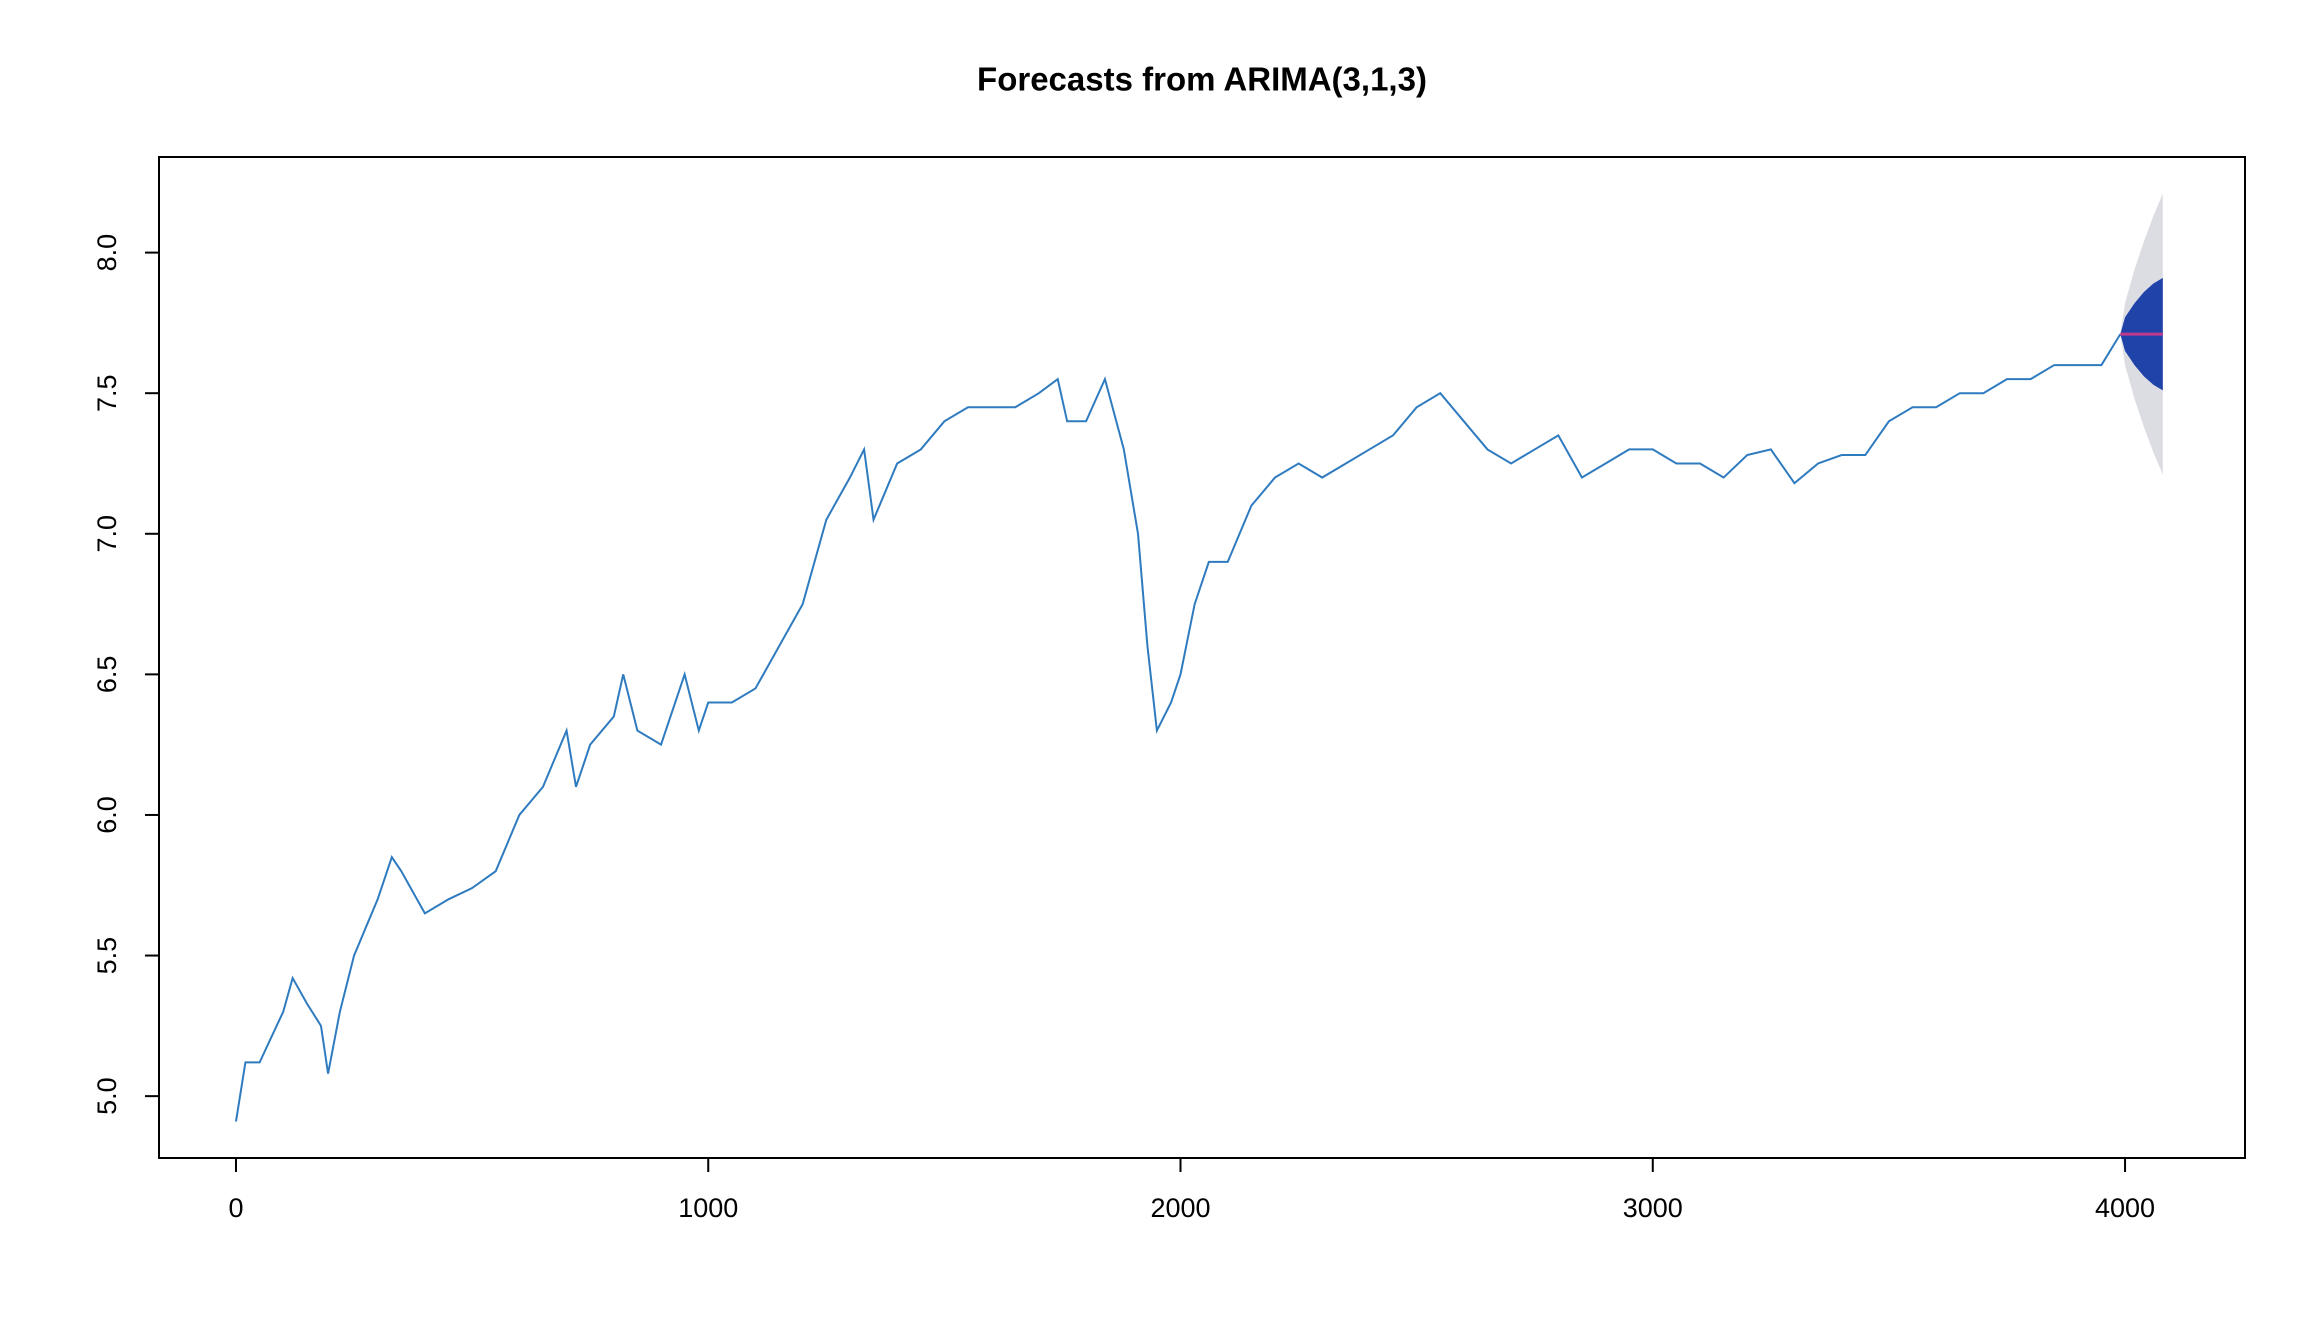 The width and height of the screenshot is (2304, 1344). What do you see at coordinates (107, 956) in the screenshot?
I see `y-tick-label: 5.5` at bounding box center [107, 956].